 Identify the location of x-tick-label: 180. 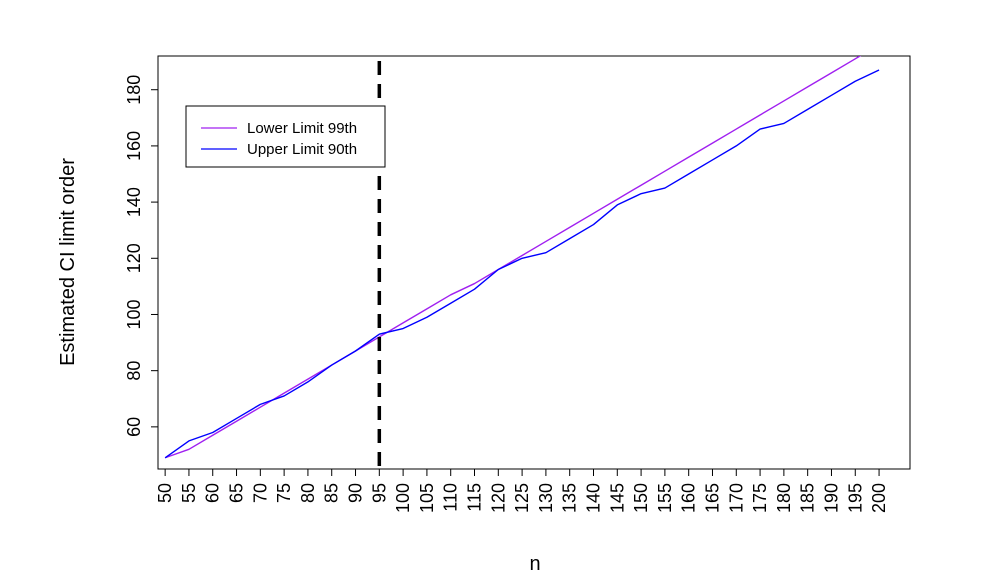
(784, 498).